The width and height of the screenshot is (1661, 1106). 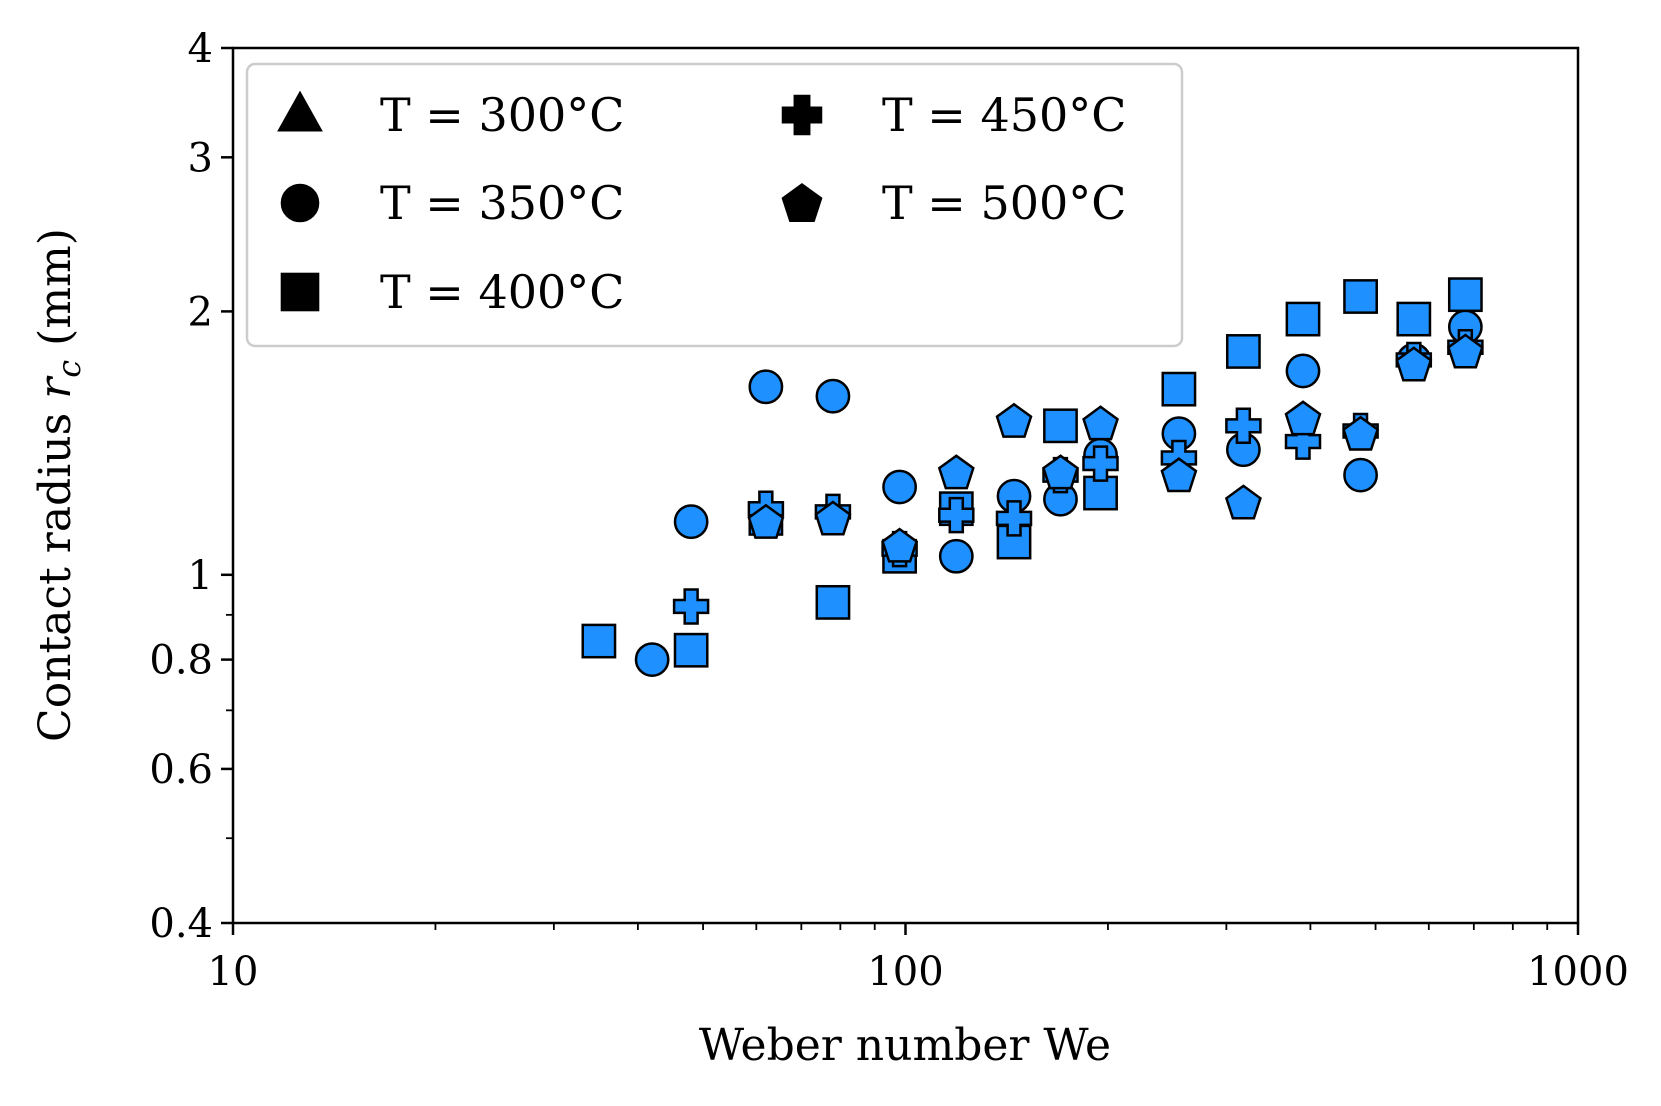 What do you see at coordinates (1004, 203) in the screenshot?
I see `legend-label: T = 500°C` at bounding box center [1004, 203].